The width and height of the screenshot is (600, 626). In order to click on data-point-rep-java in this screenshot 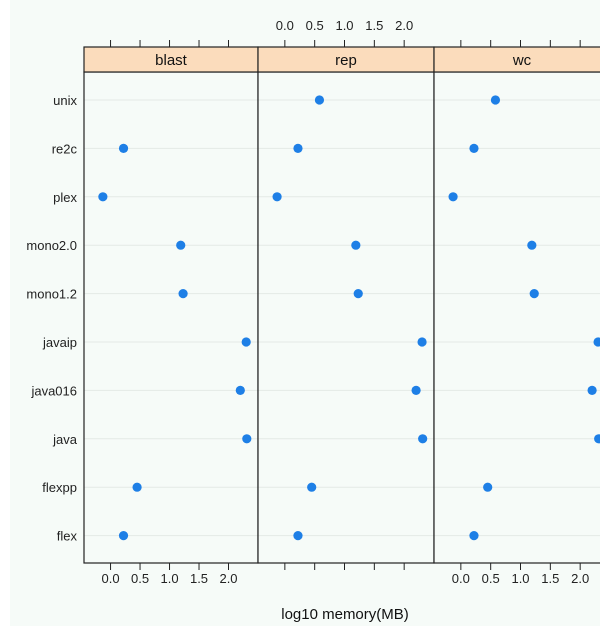, I will do `click(423, 439)`.